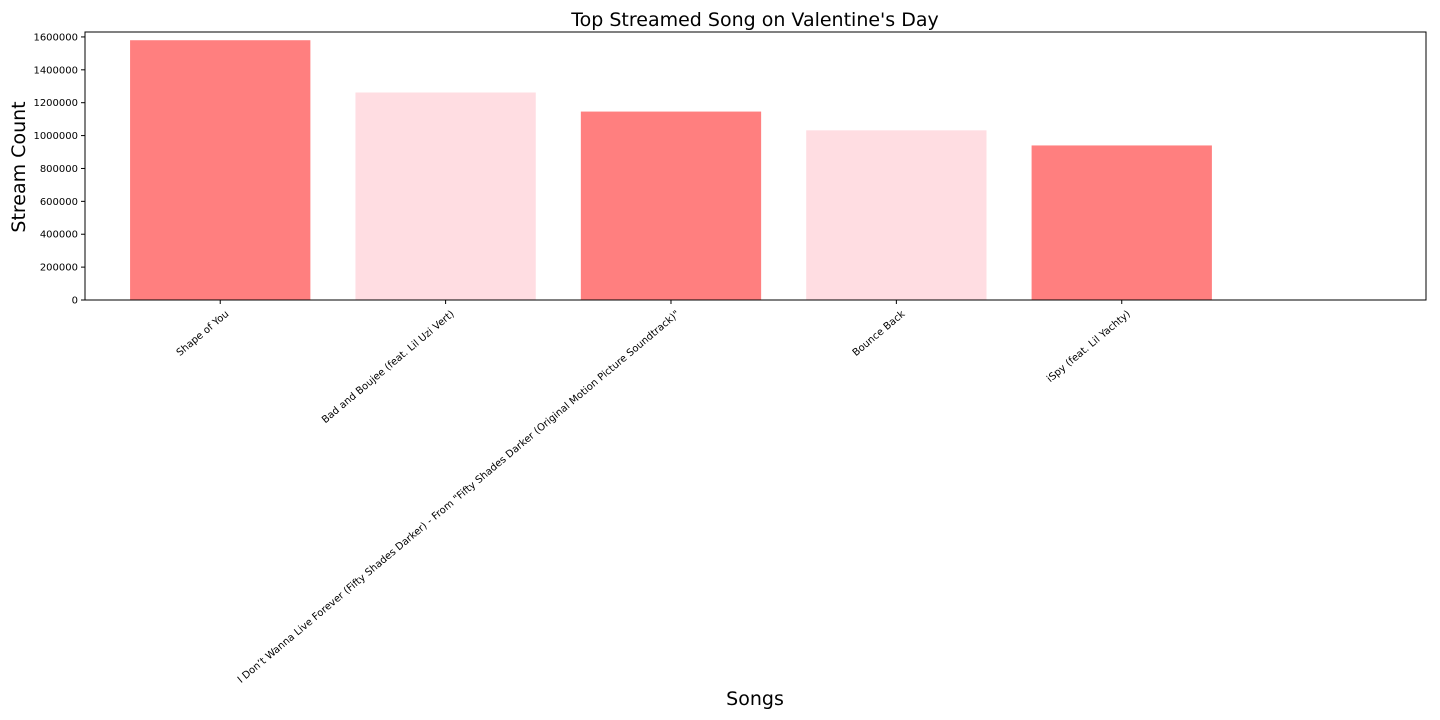 The image size is (1440, 720). What do you see at coordinates (59, 268) in the screenshot?
I see `y-tick-label: 200000` at bounding box center [59, 268].